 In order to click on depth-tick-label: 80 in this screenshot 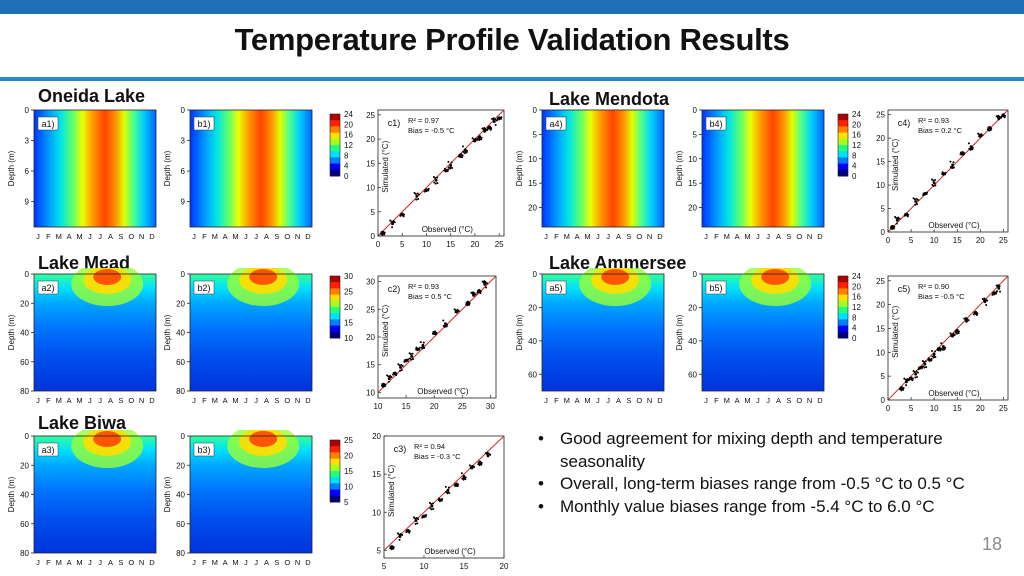, I will do `click(24, 553)`.